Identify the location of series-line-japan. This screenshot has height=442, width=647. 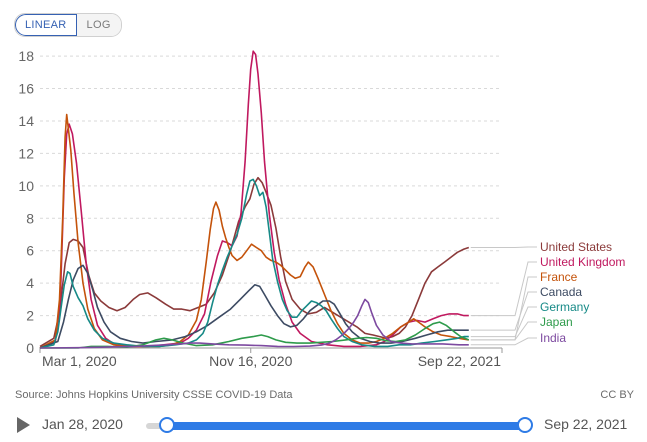
(255, 335).